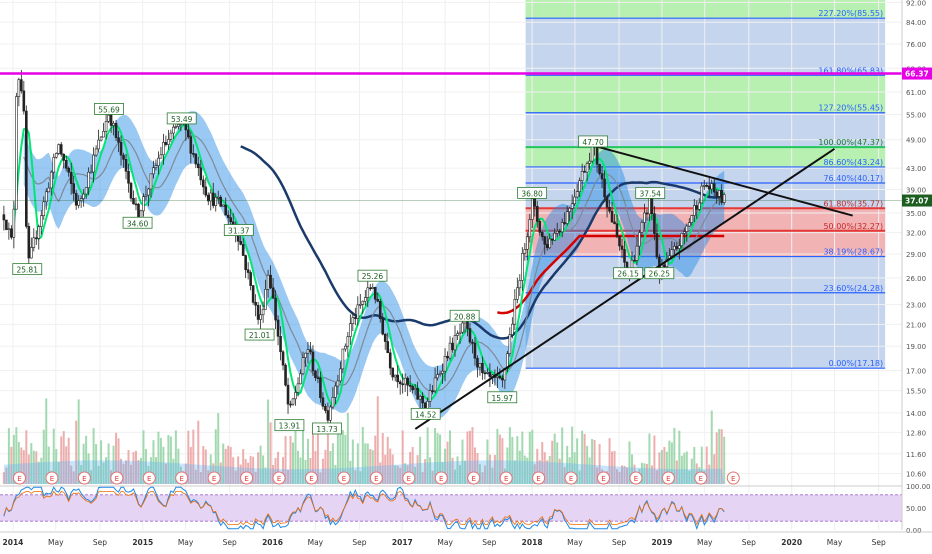  Describe the element at coordinates (238, 230) in the screenshot. I see `price-annotation: 31.37` at that location.